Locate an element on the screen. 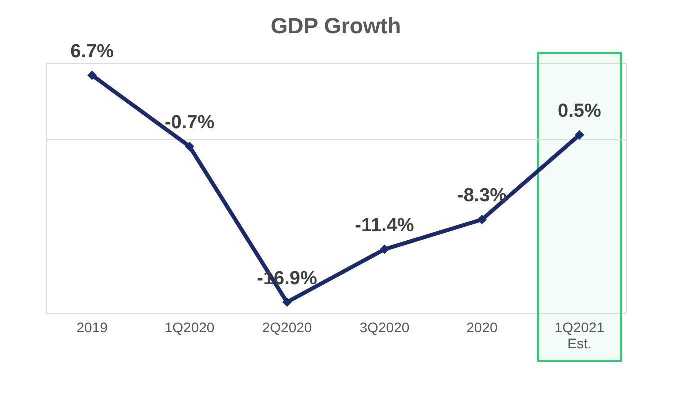  data-label: 0.5% is located at coordinates (580, 111).